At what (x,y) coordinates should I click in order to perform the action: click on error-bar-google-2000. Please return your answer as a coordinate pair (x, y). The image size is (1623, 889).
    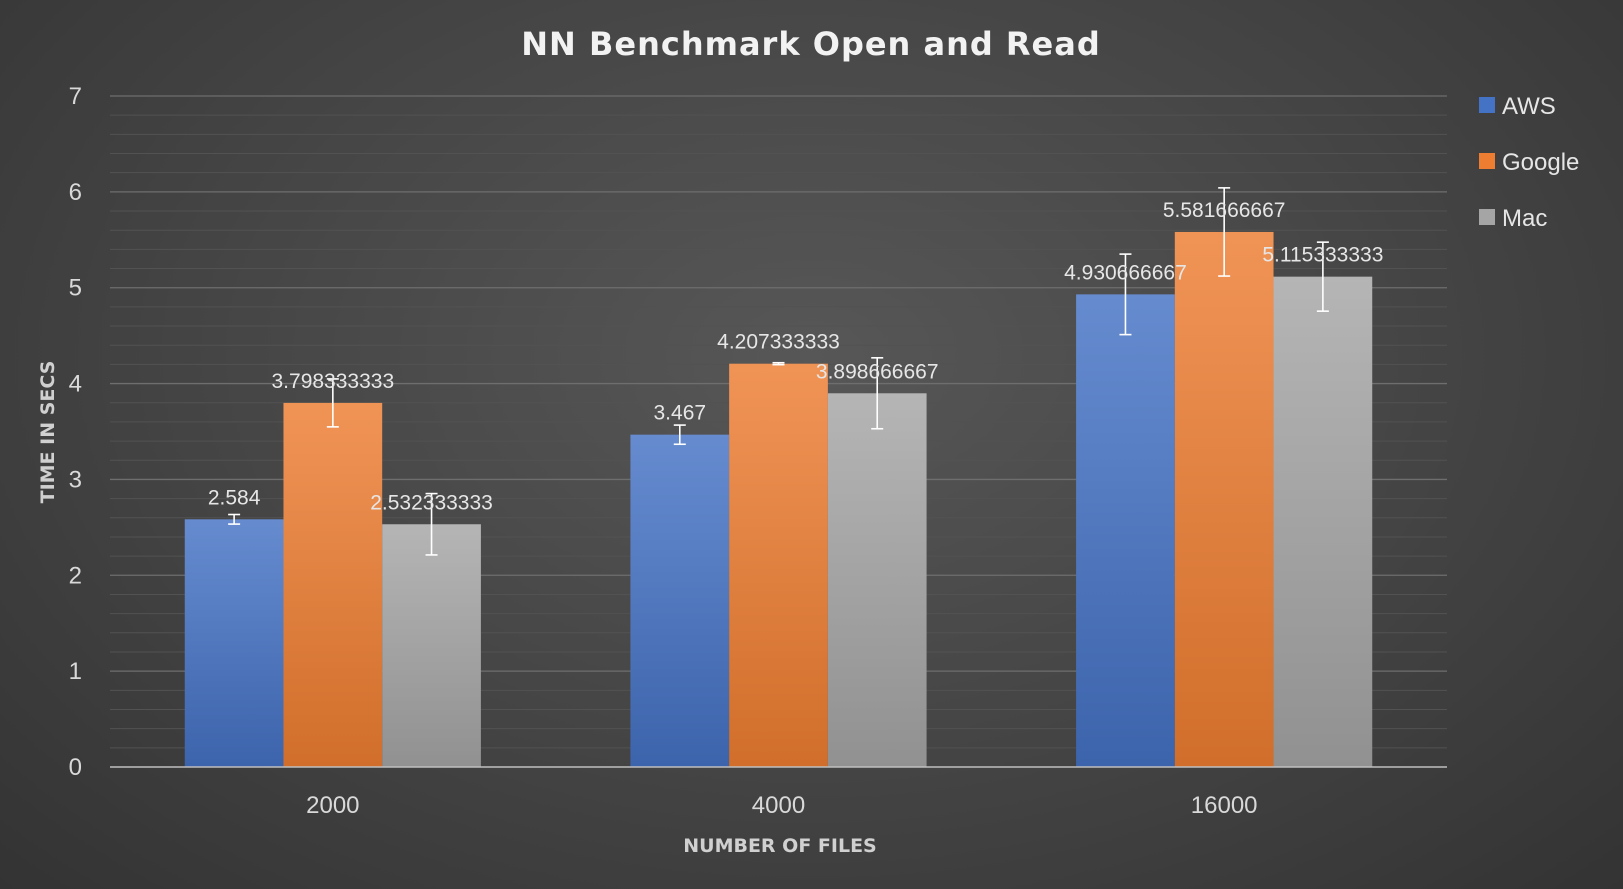
    Looking at the image, I should click on (332, 403).